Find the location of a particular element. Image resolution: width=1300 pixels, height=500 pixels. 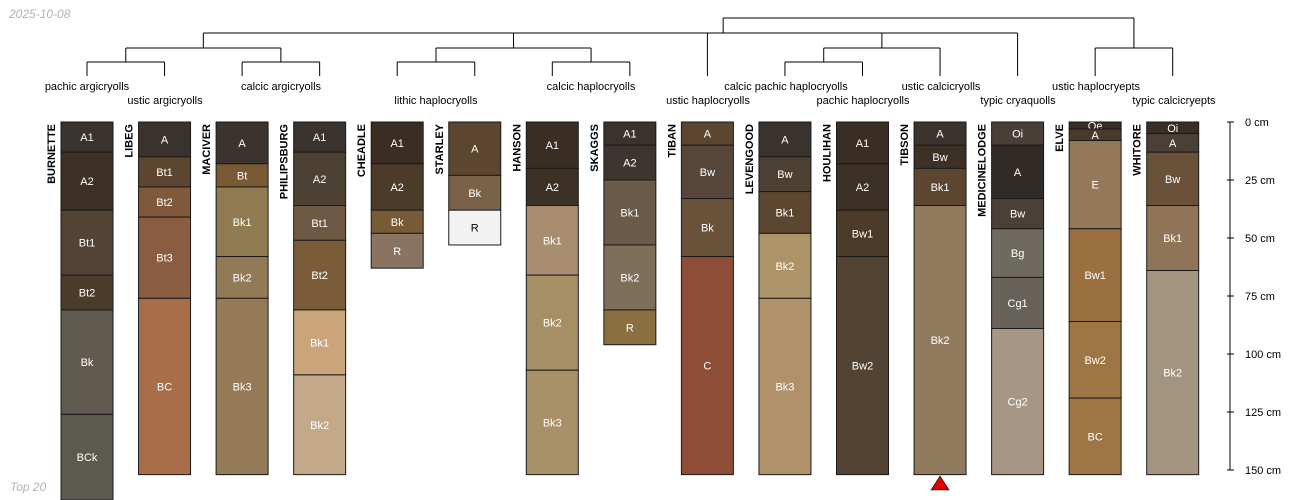

marker-triangle is located at coordinates (940, 483).